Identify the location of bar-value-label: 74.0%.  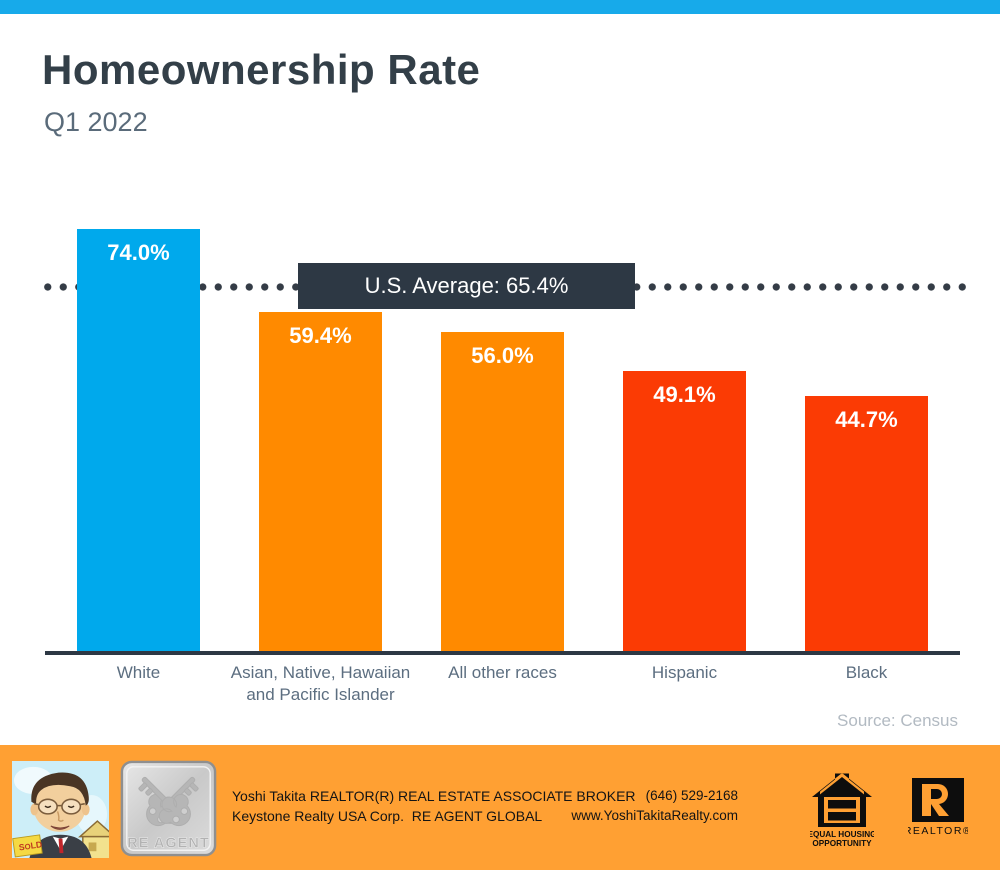
(138, 252).